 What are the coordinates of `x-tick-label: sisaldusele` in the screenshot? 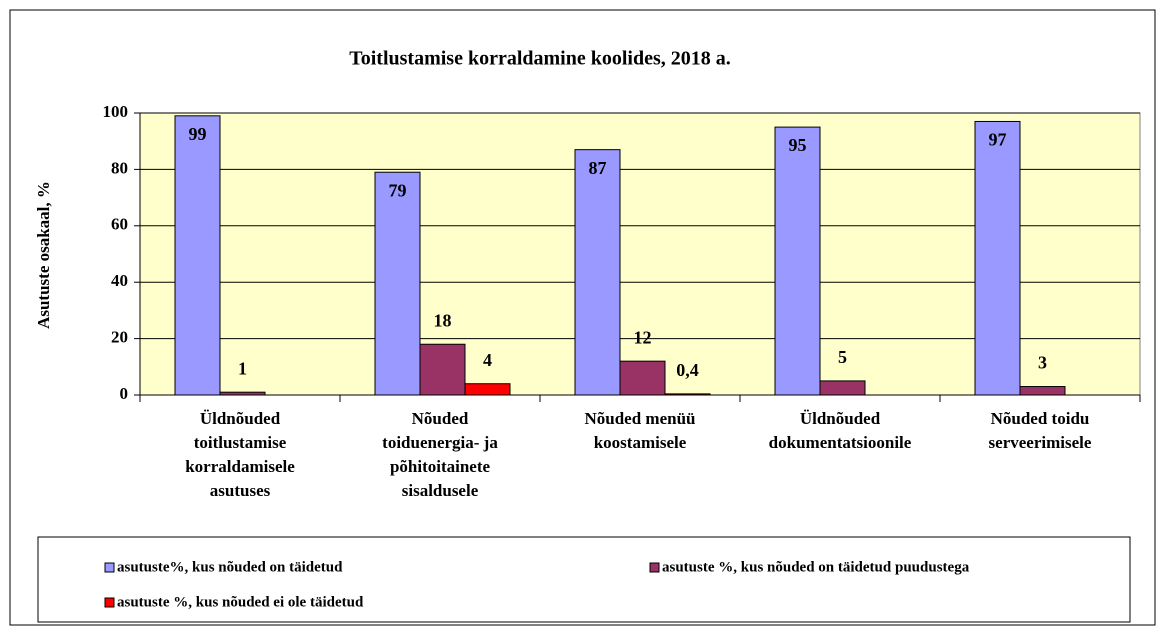 It's located at (440, 490).